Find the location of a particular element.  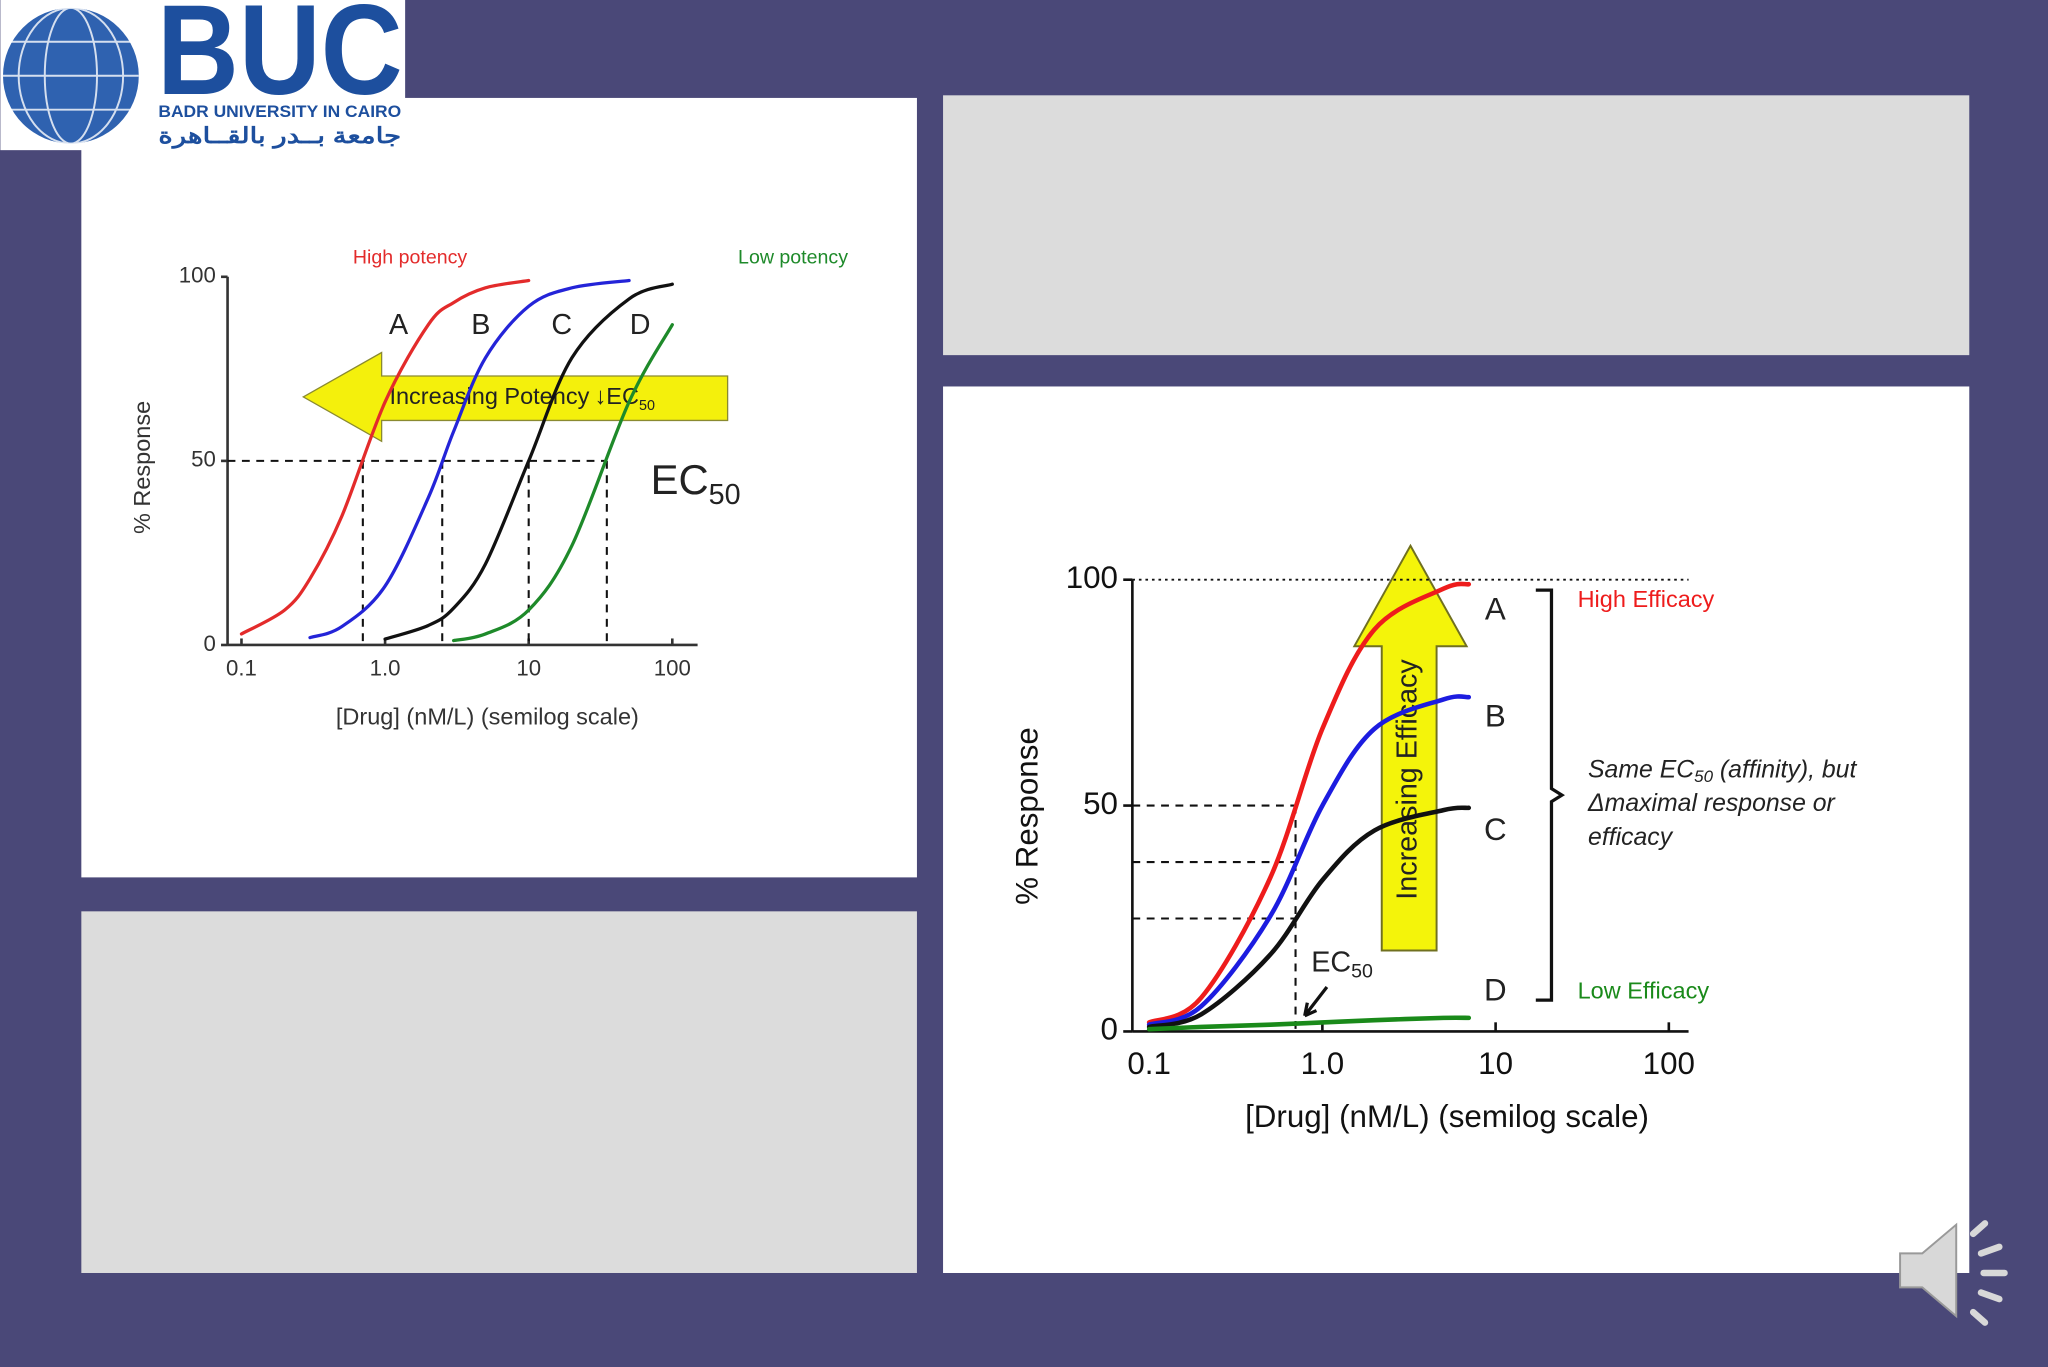

logo-name: BUC is located at coordinates (279, 61).